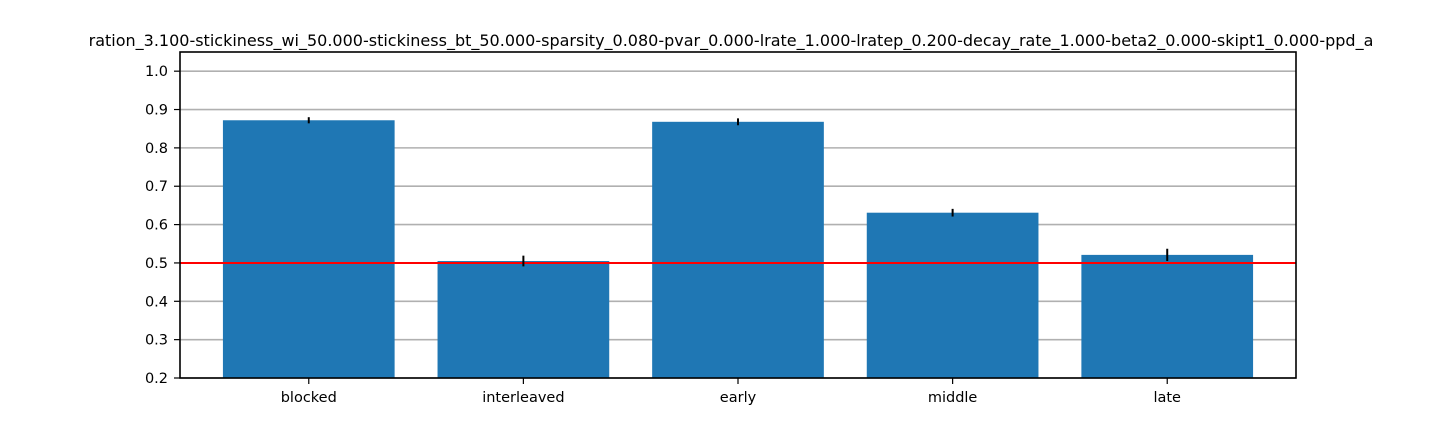 The image size is (1440, 432). Describe the element at coordinates (308, 249) in the screenshot. I see `bar-blocked` at that location.